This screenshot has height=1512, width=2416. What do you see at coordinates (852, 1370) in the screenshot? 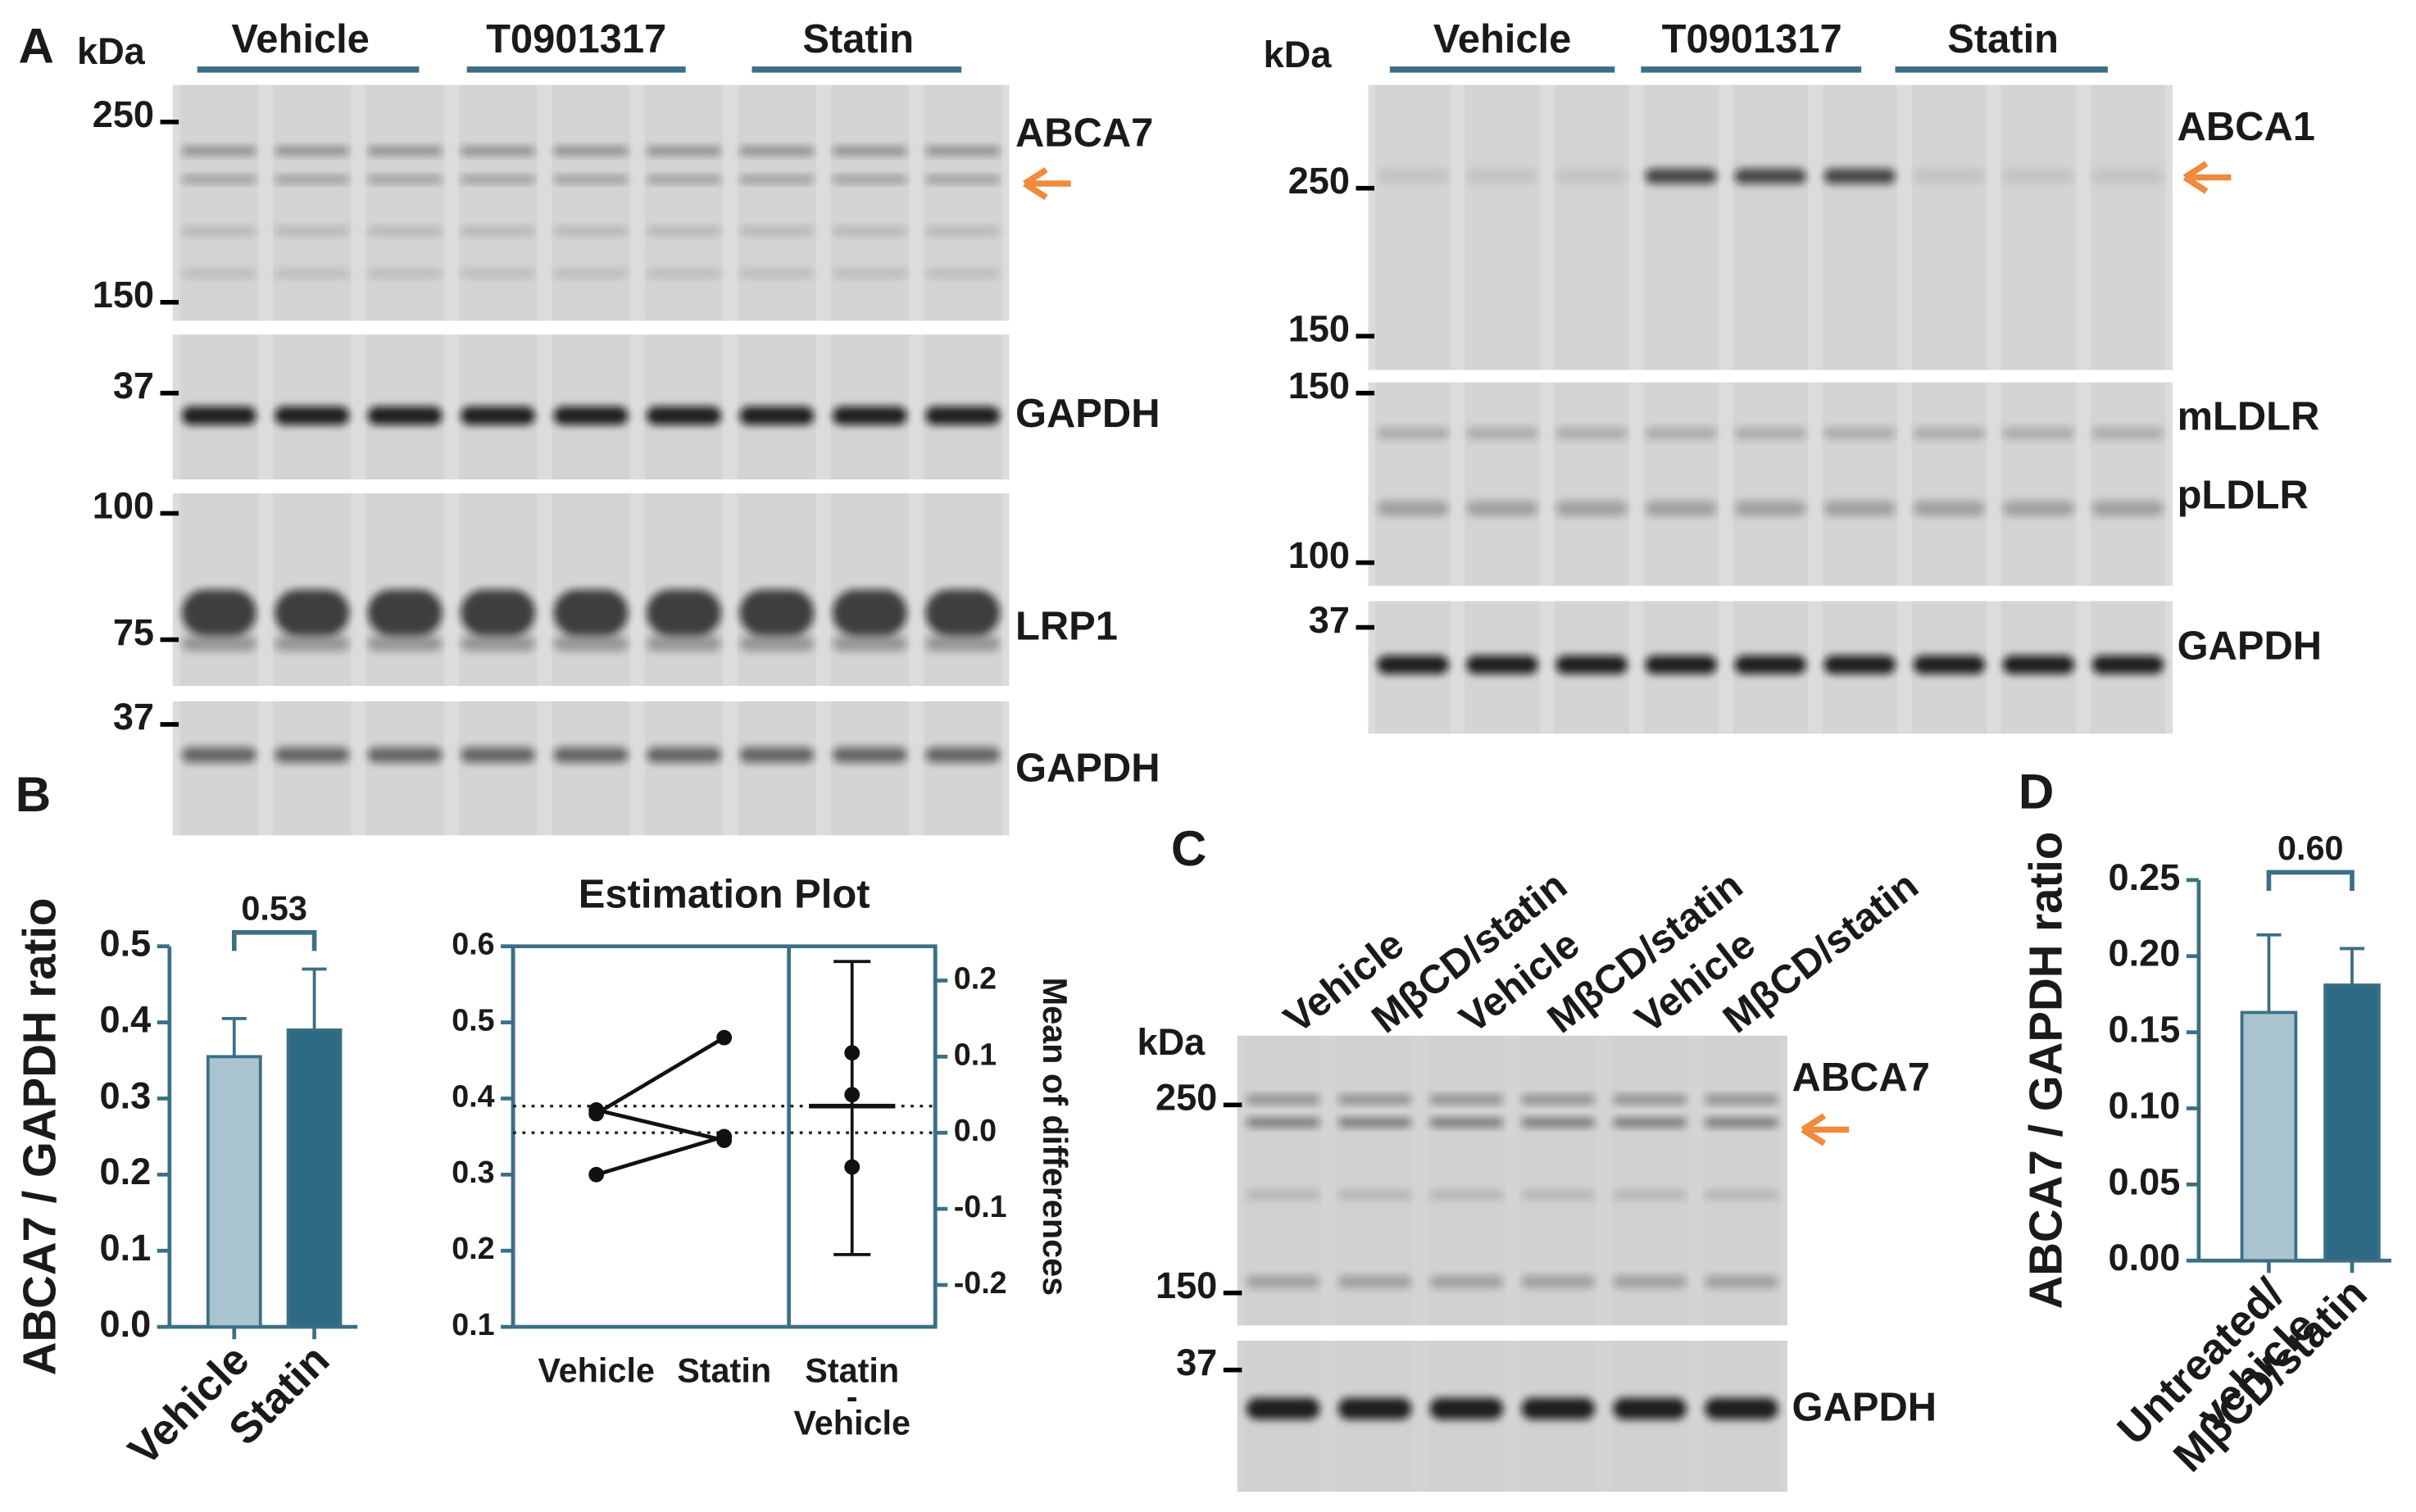
I see `x-tick-label: Statin` at bounding box center [852, 1370].